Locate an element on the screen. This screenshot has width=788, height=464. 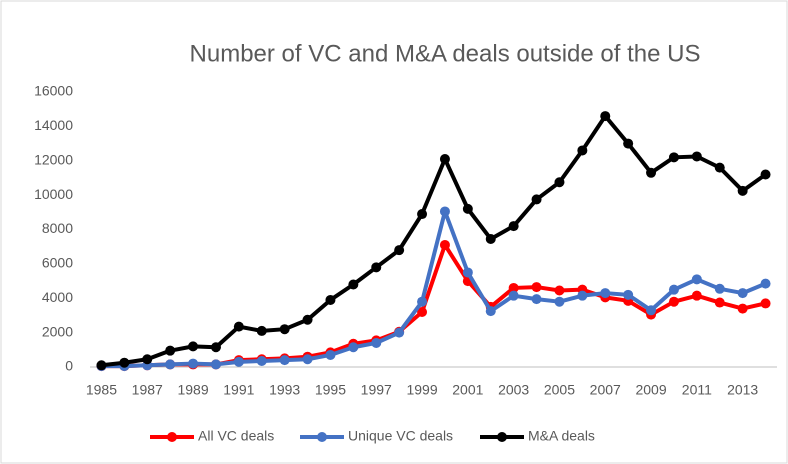
y-tick-label: 10000 is located at coordinates (53, 194).